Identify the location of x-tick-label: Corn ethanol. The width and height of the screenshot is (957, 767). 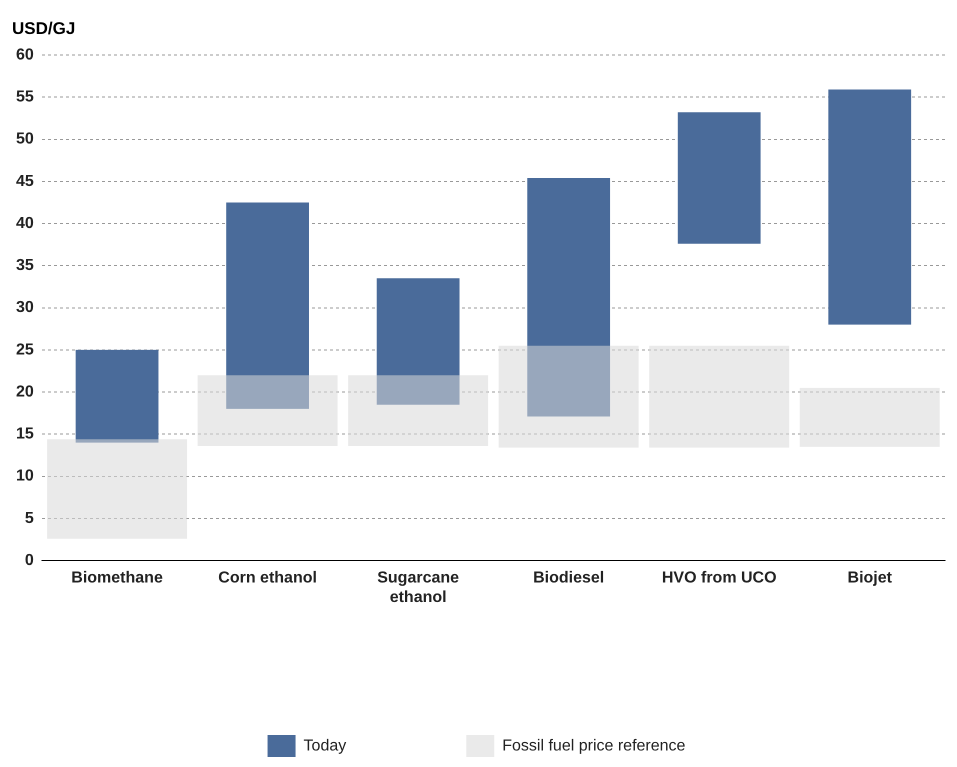
(267, 578).